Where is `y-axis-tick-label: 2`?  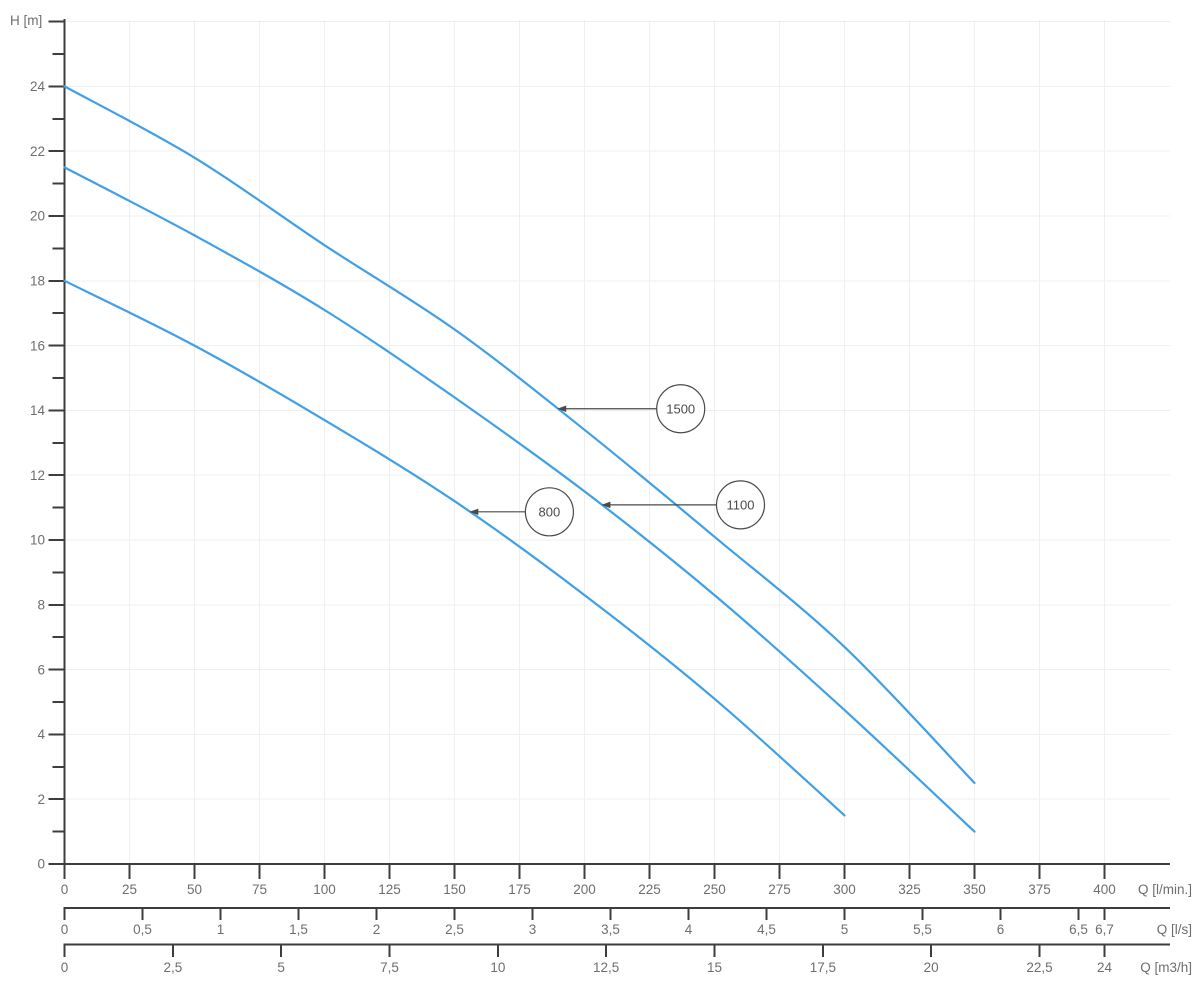 y-axis-tick-label: 2 is located at coordinates (41, 799).